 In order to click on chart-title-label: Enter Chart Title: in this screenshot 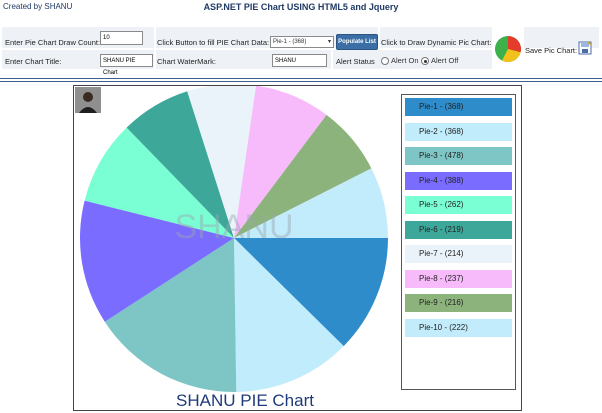, I will do `click(33, 61)`.